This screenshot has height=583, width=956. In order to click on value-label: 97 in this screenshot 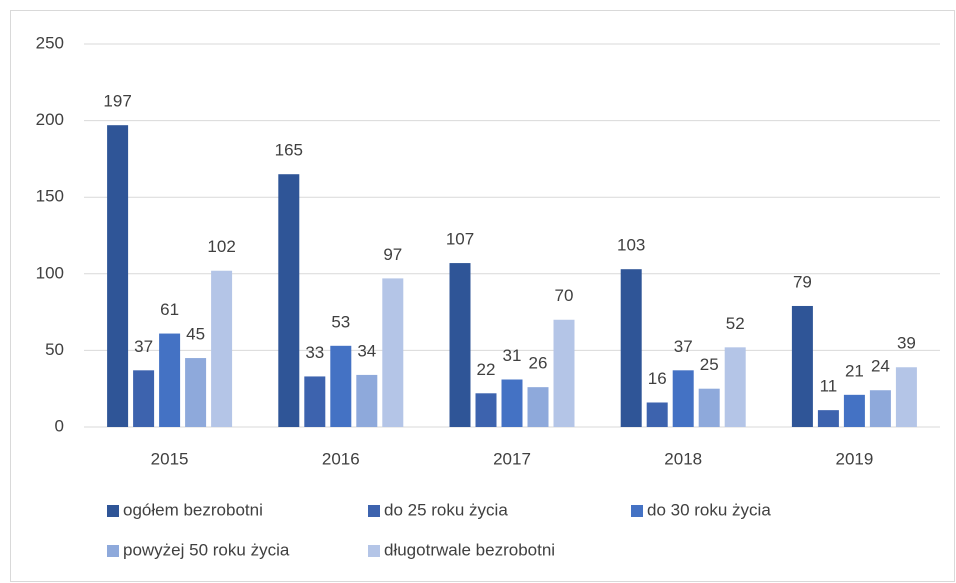, I will do `click(392, 254)`.